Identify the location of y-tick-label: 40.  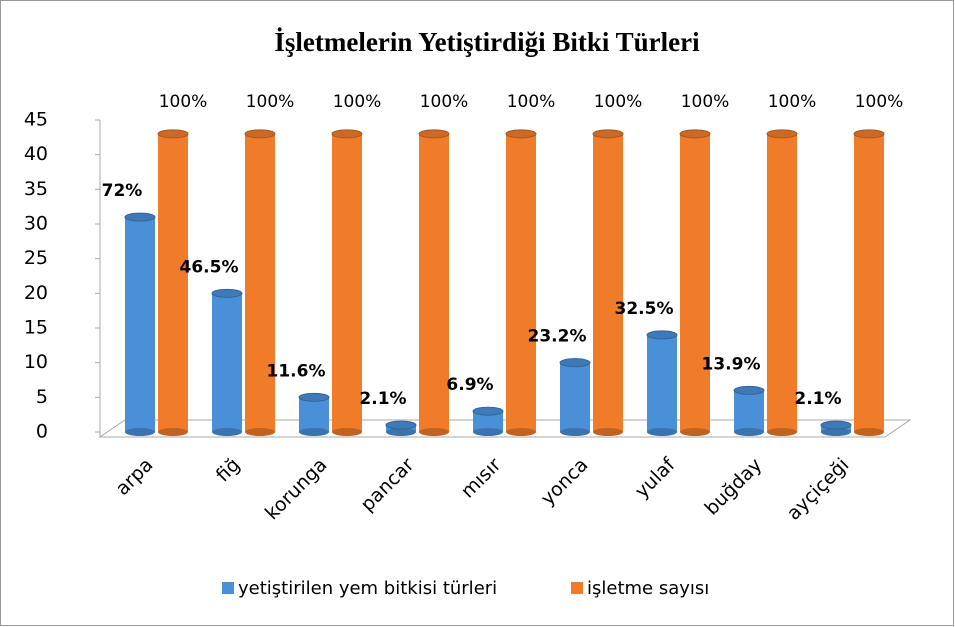
(36, 154).